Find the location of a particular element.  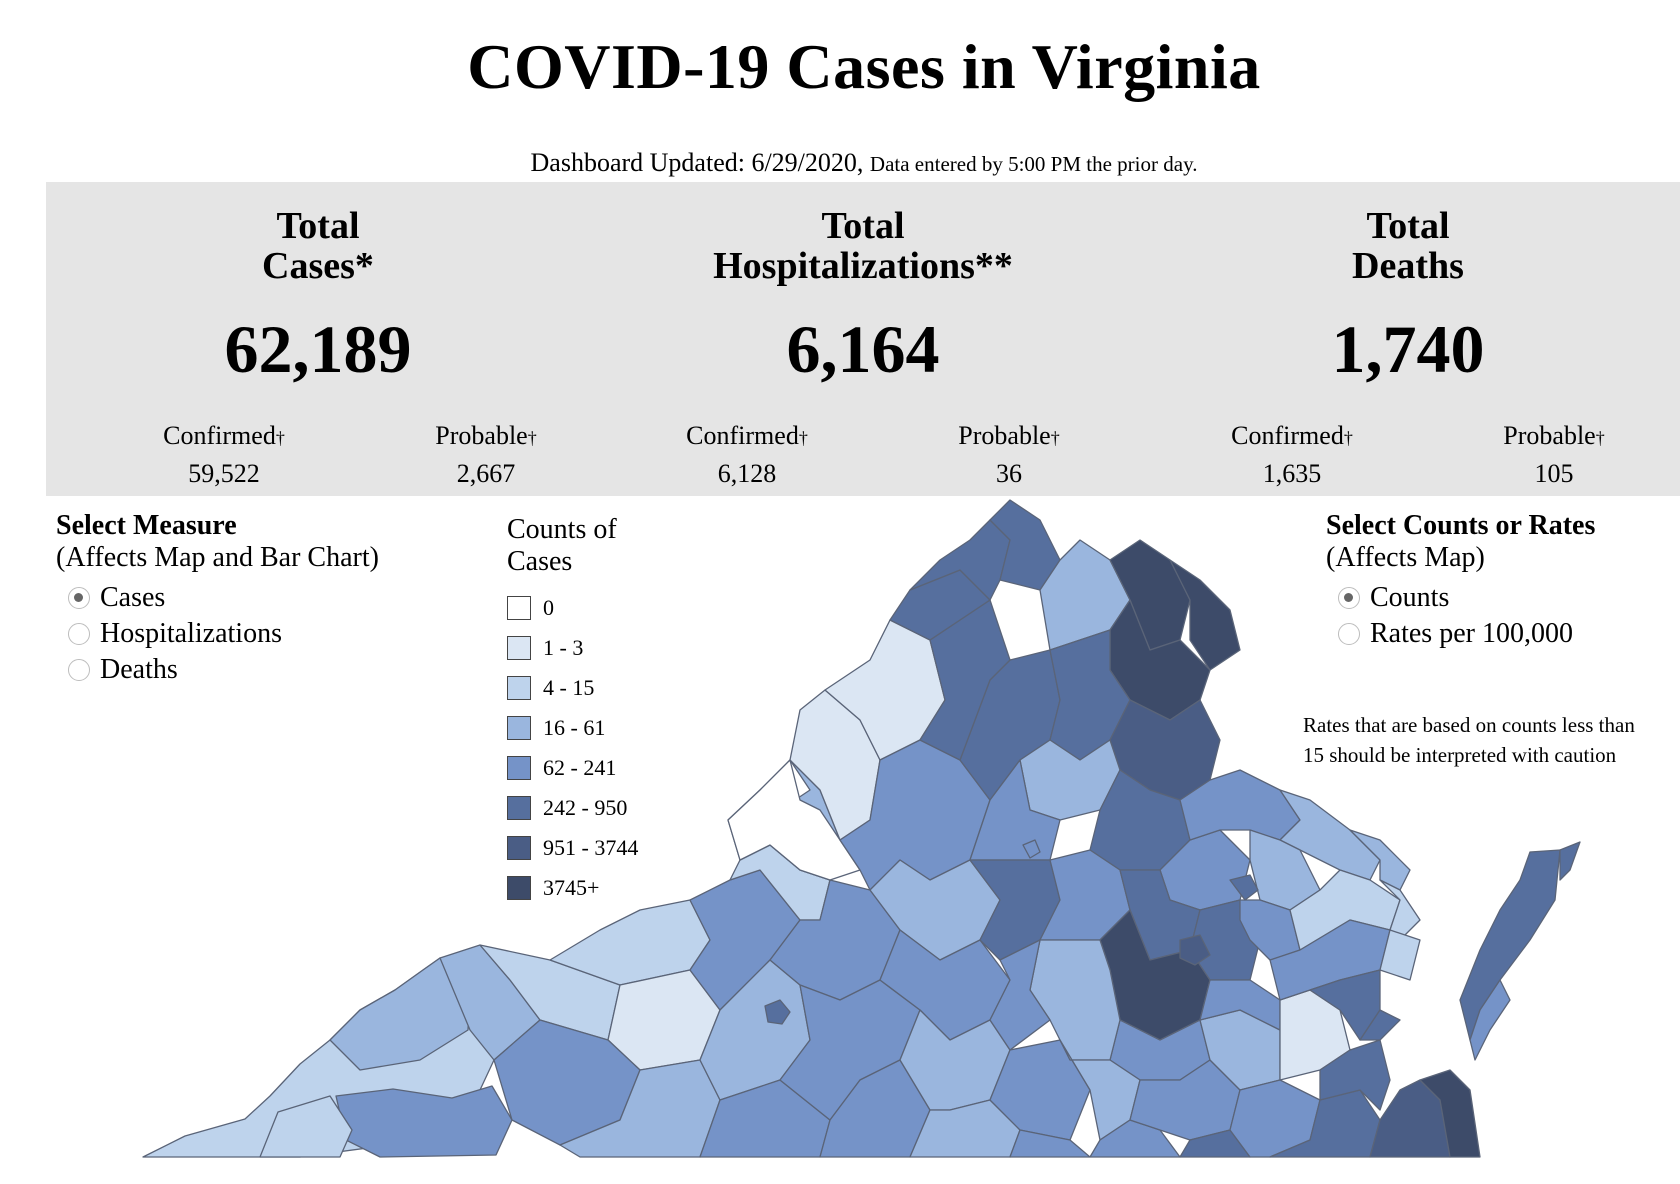

legend-label: 1 - 3 is located at coordinates (563, 647).